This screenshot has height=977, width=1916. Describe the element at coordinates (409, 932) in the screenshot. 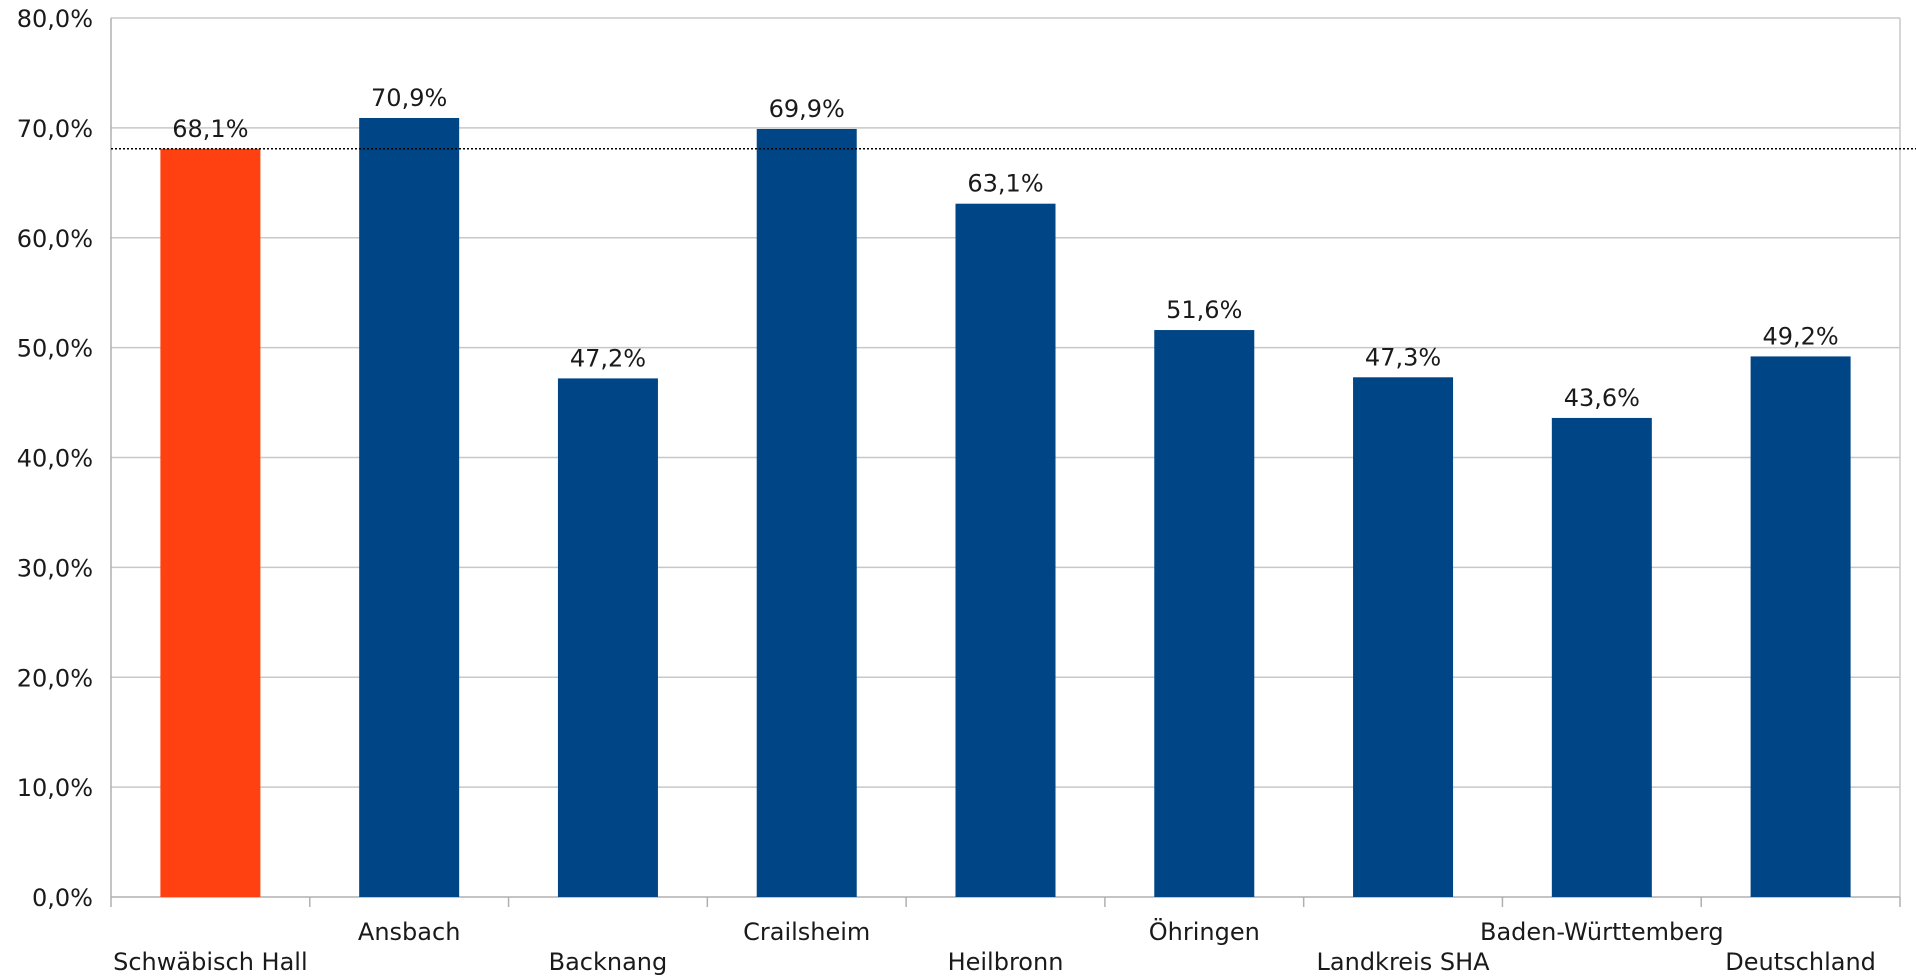

I see `x-tick-label: Ansbach` at that location.